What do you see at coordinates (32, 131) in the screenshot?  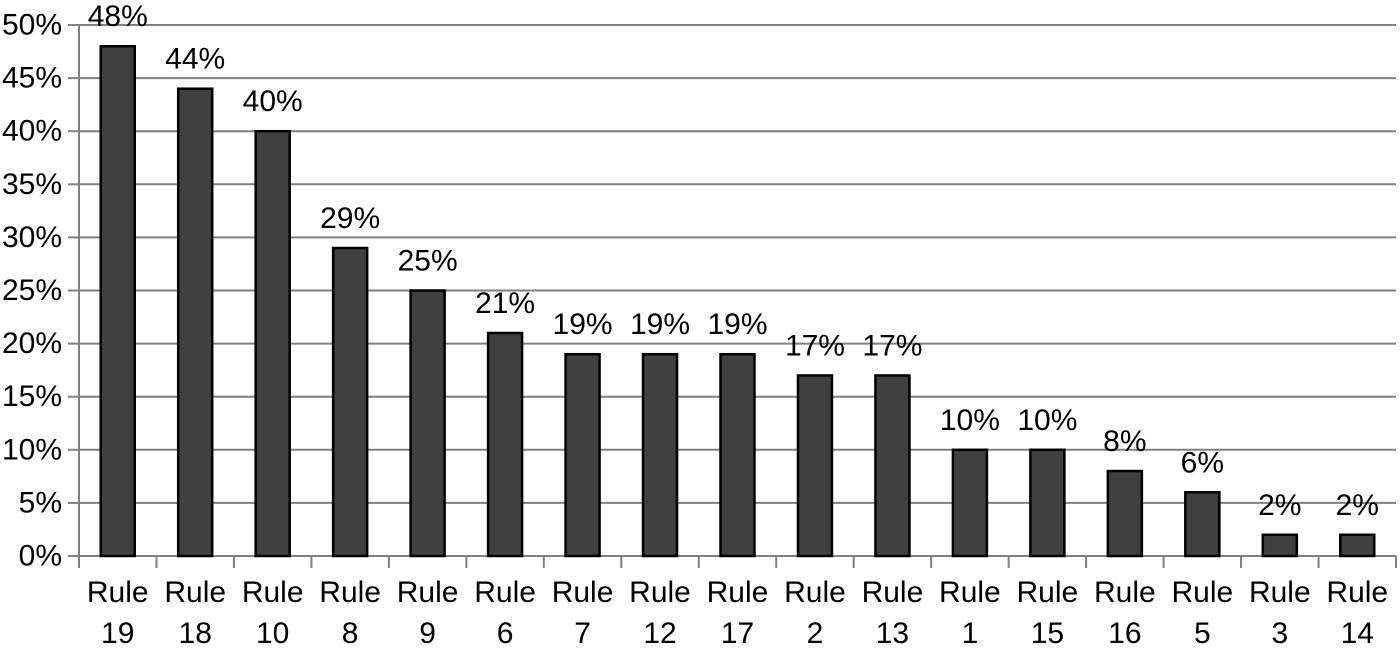 I see `y-tick-label: 40%` at bounding box center [32, 131].